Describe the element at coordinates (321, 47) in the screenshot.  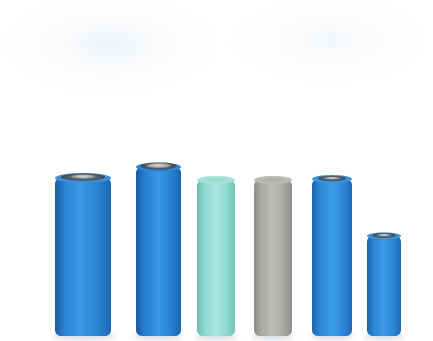
I see `background-haze-right` at that location.